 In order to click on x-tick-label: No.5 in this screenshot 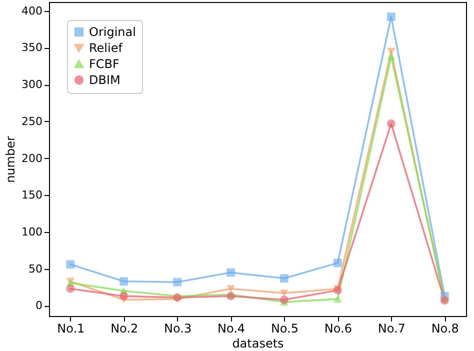, I will do `click(284, 329)`.